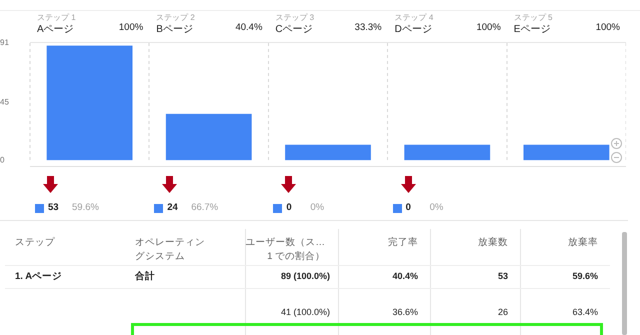 The image size is (640, 335). Describe the element at coordinates (56, 17) in the screenshot. I see `text: ステップ 1` at that location.